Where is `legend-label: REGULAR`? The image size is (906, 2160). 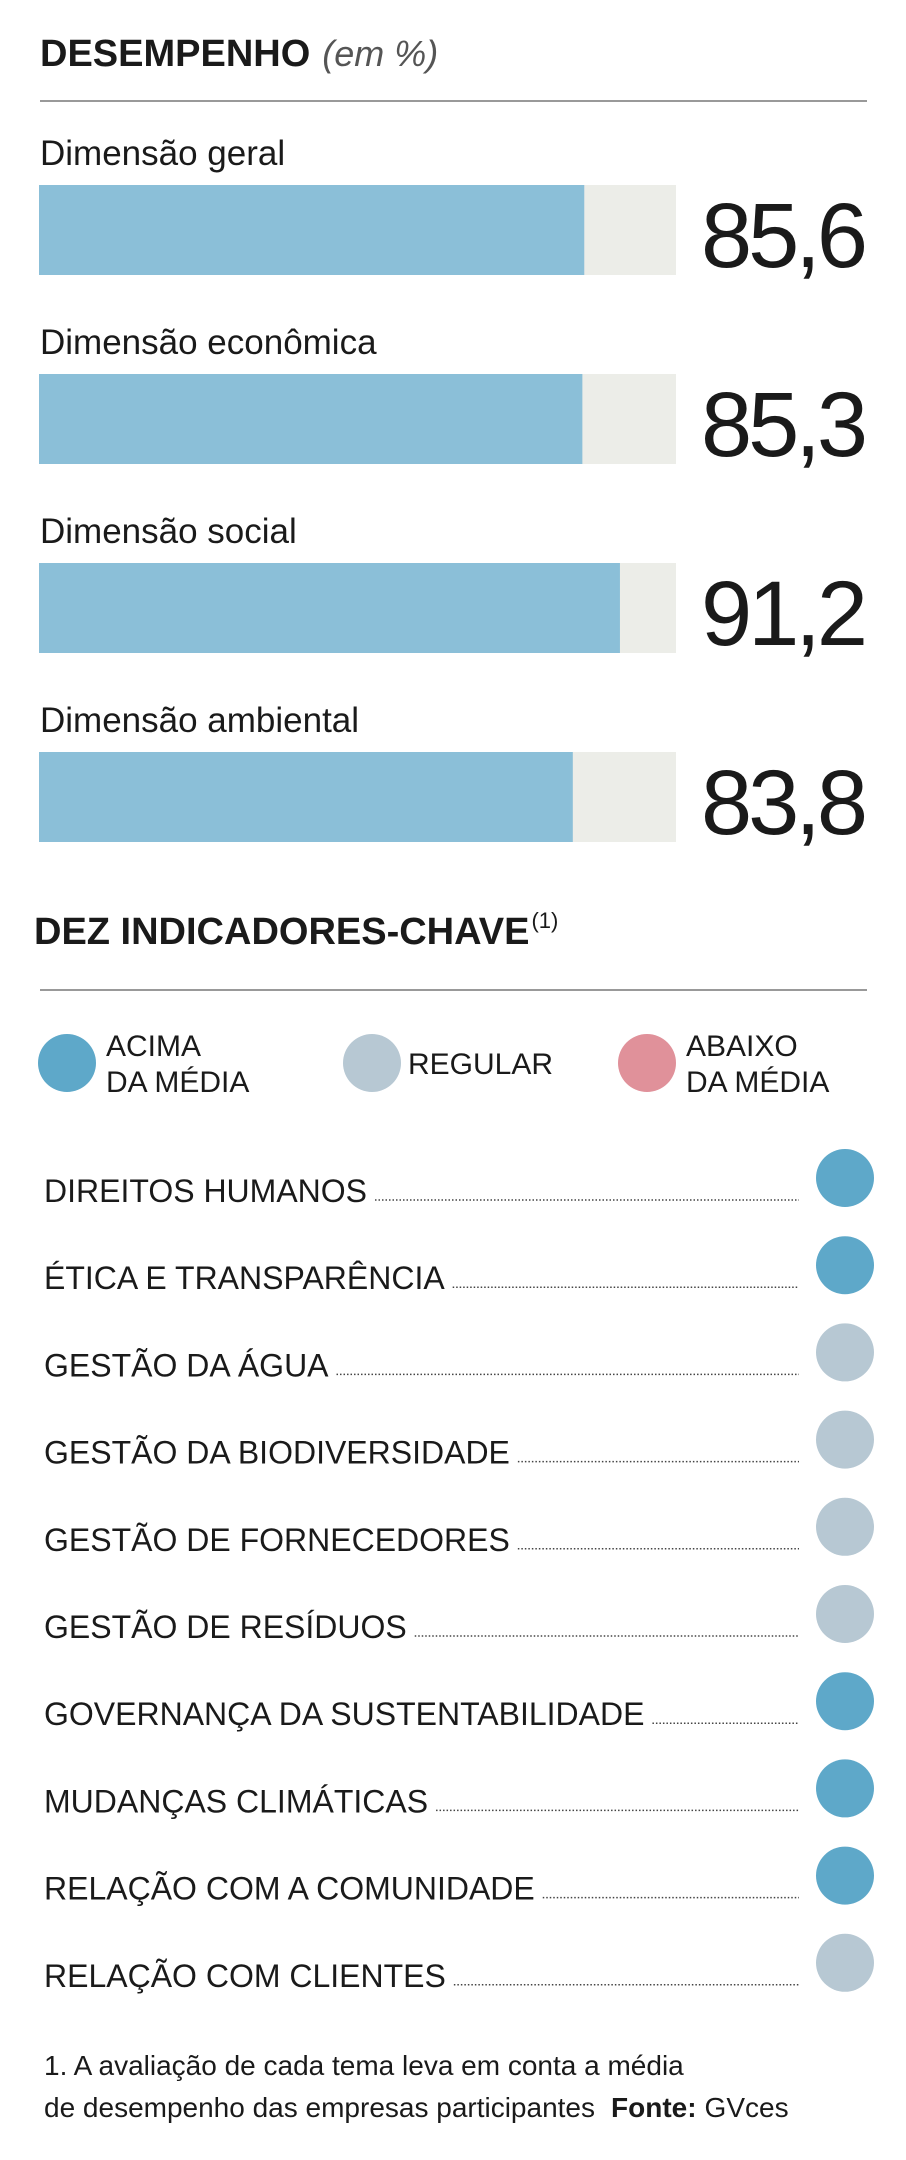
legend-label: REGULAR is located at coordinates (480, 1064).